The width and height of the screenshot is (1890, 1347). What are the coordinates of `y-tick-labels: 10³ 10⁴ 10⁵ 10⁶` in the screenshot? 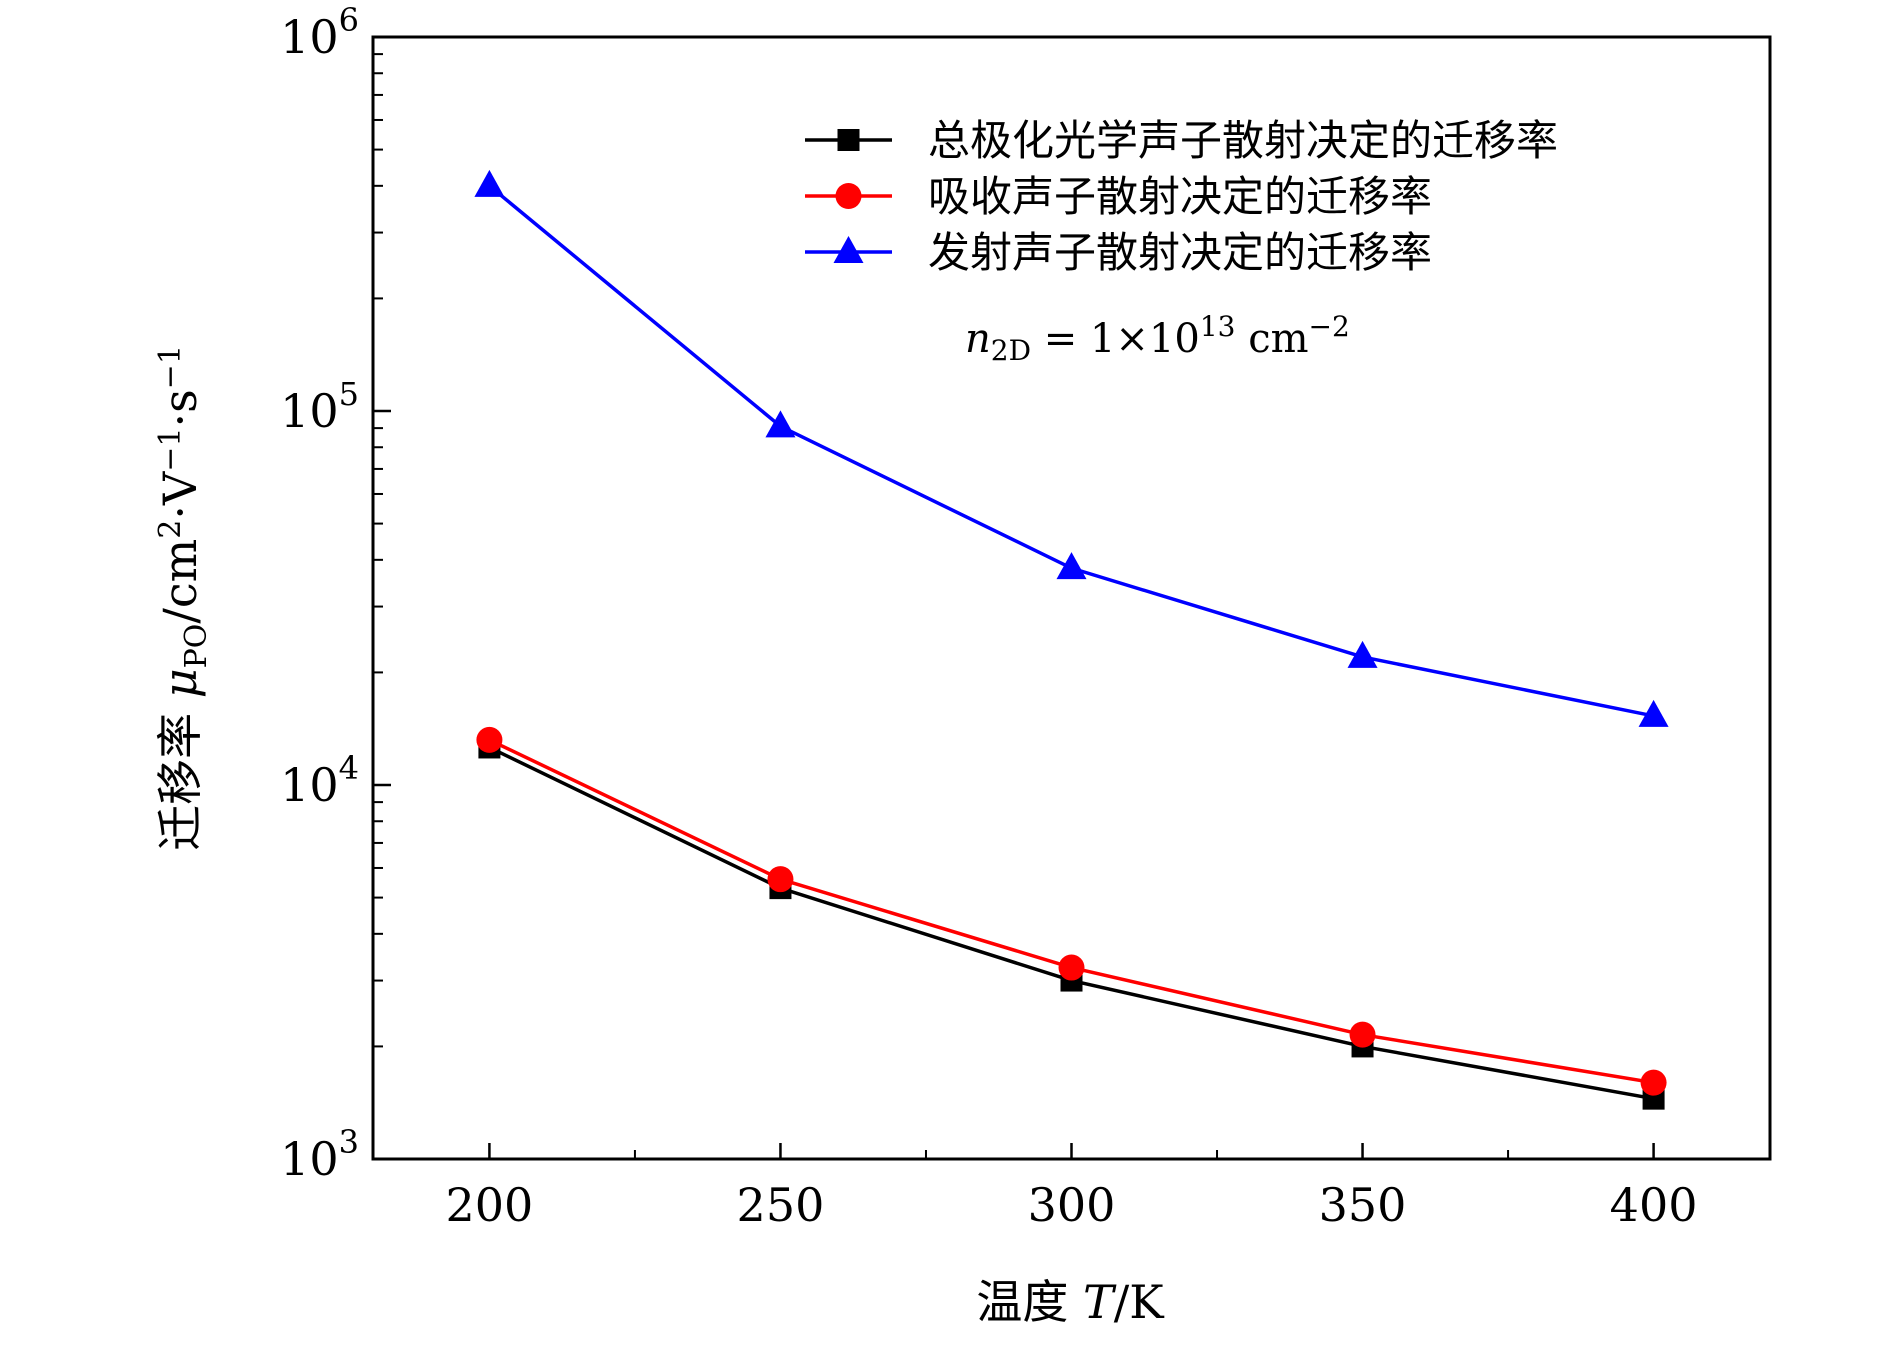 It's located at (319, 593).